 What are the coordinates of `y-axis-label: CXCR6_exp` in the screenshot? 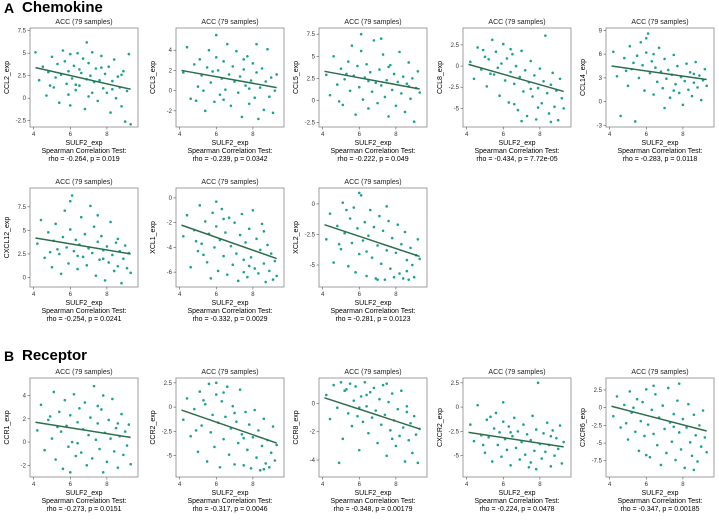 It's located at (583, 427).